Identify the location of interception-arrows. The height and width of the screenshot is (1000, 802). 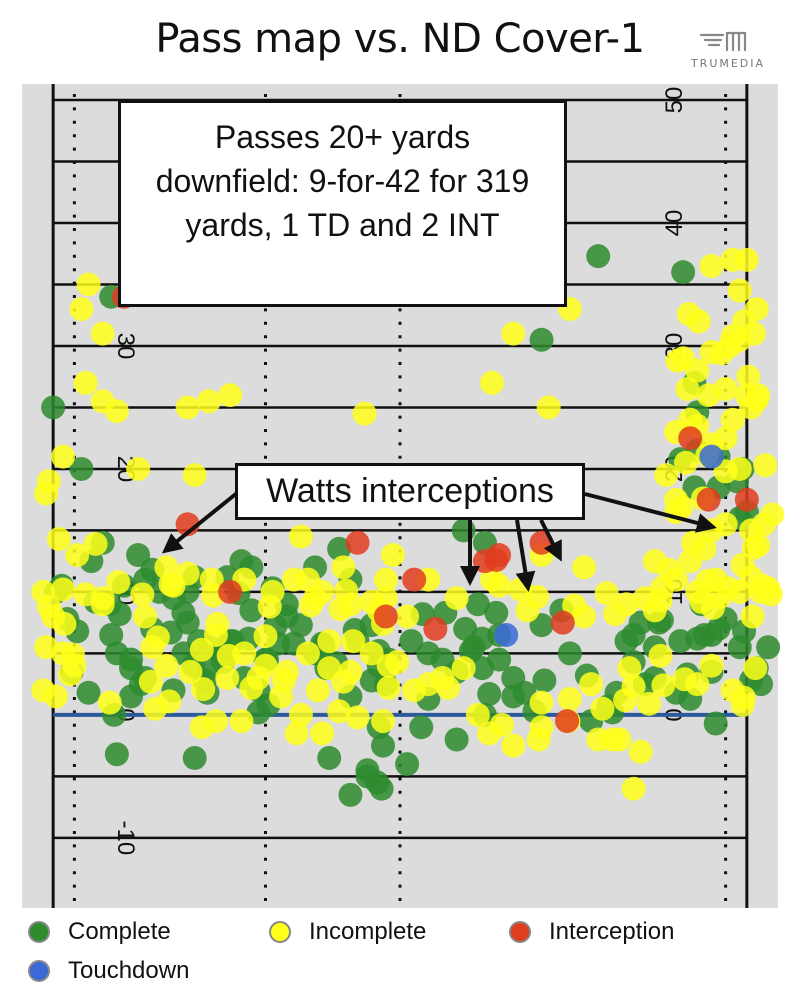
(439, 541).